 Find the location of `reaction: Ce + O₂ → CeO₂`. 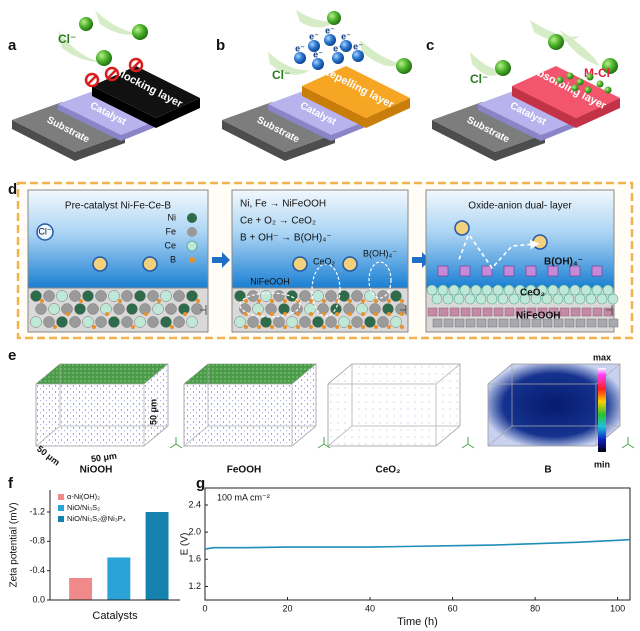

reaction: Ce + O₂ → CeO₂ is located at coordinates (278, 221).